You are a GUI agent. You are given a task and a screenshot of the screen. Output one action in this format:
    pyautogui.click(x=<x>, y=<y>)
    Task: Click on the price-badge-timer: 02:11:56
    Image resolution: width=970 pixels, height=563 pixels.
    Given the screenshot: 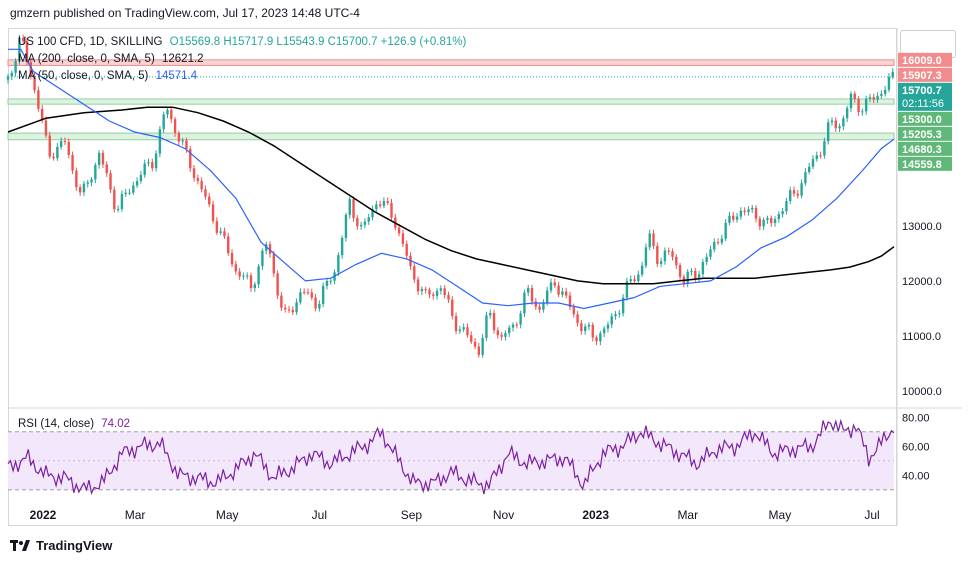 What is the action you would take?
    pyautogui.click(x=923, y=104)
    